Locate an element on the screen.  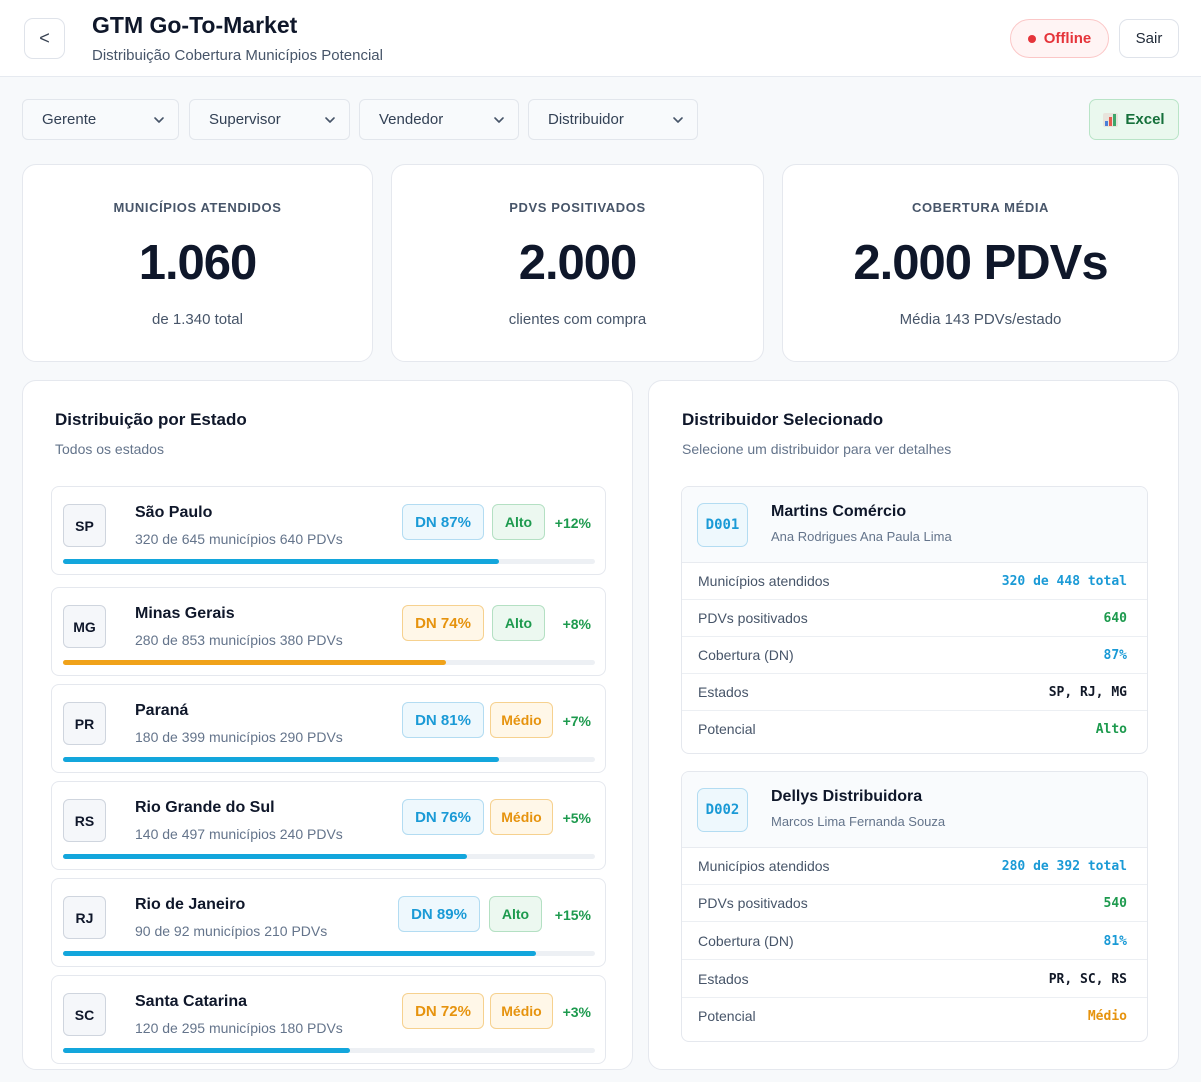
detail-value: 280 de 392 total is located at coordinates (1064, 866).